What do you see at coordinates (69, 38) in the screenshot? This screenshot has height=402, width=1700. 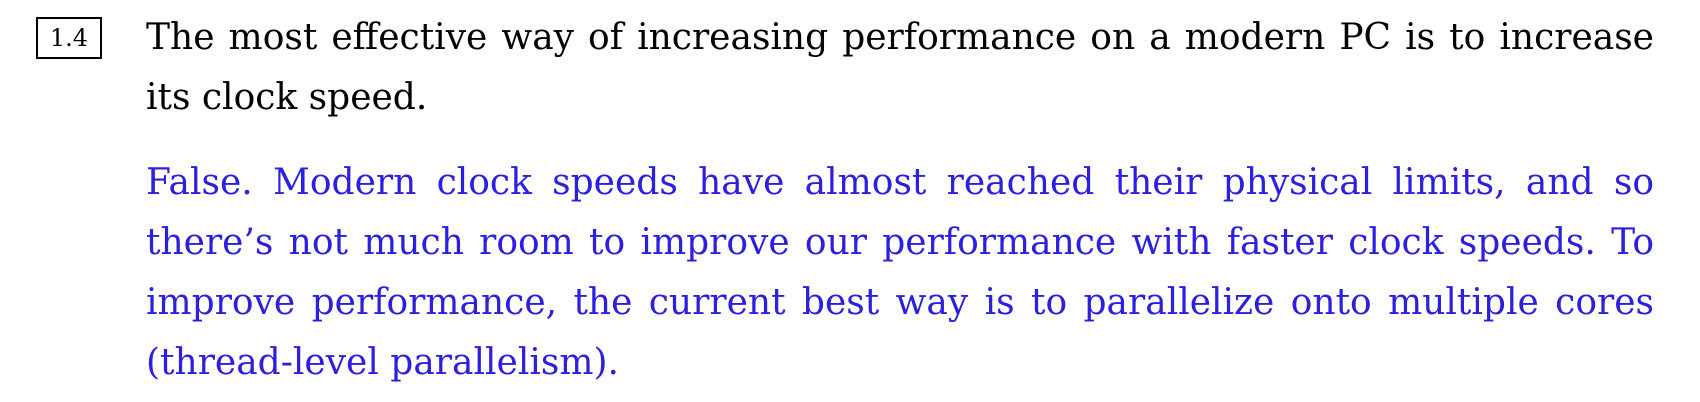 I see `question-number-box: 1.4` at bounding box center [69, 38].